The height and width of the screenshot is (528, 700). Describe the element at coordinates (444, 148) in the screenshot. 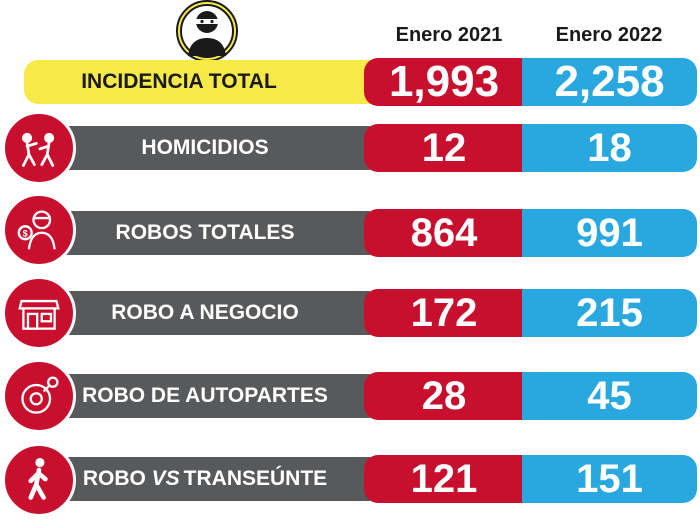

I see `row-value-2021: 12` at that location.